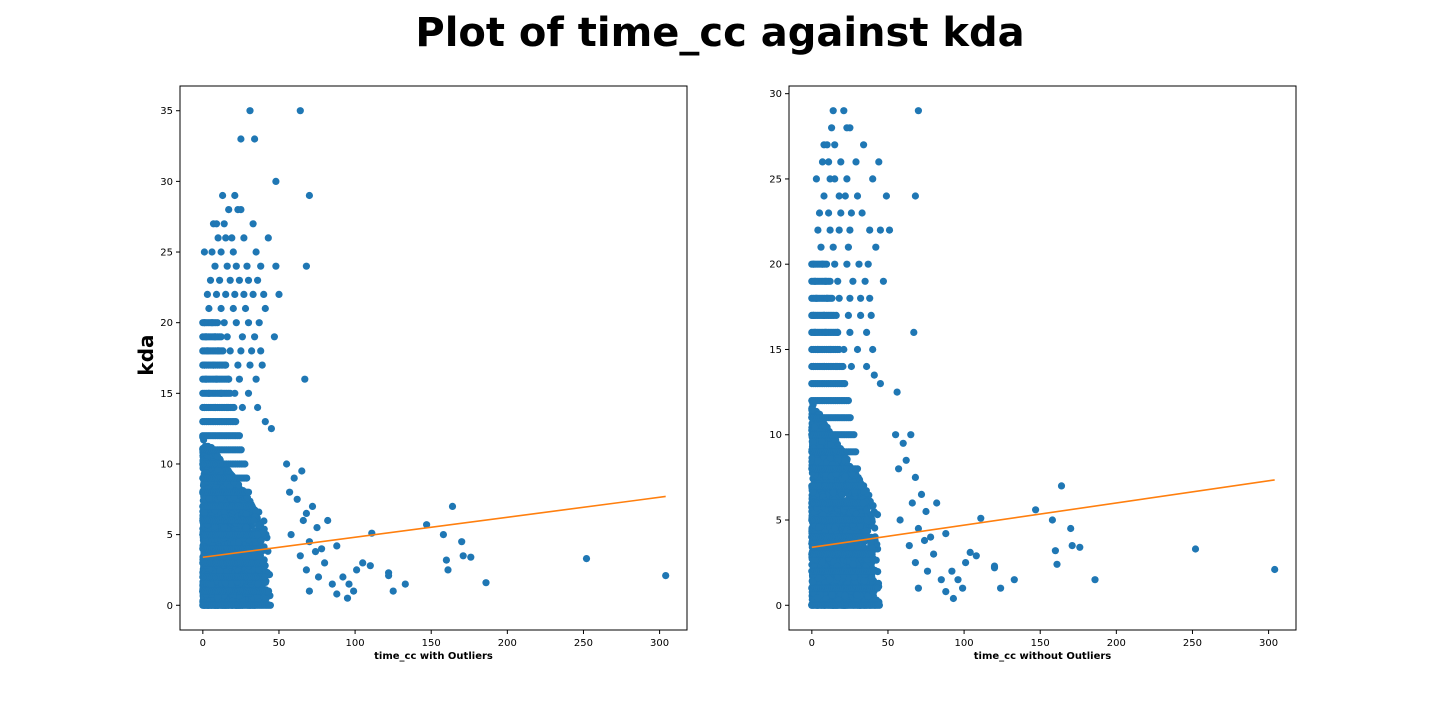 This screenshot has height=720, width=1440. What do you see at coordinates (203, 643) in the screenshot?
I see `x-tick-label: 0` at bounding box center [203, 643].